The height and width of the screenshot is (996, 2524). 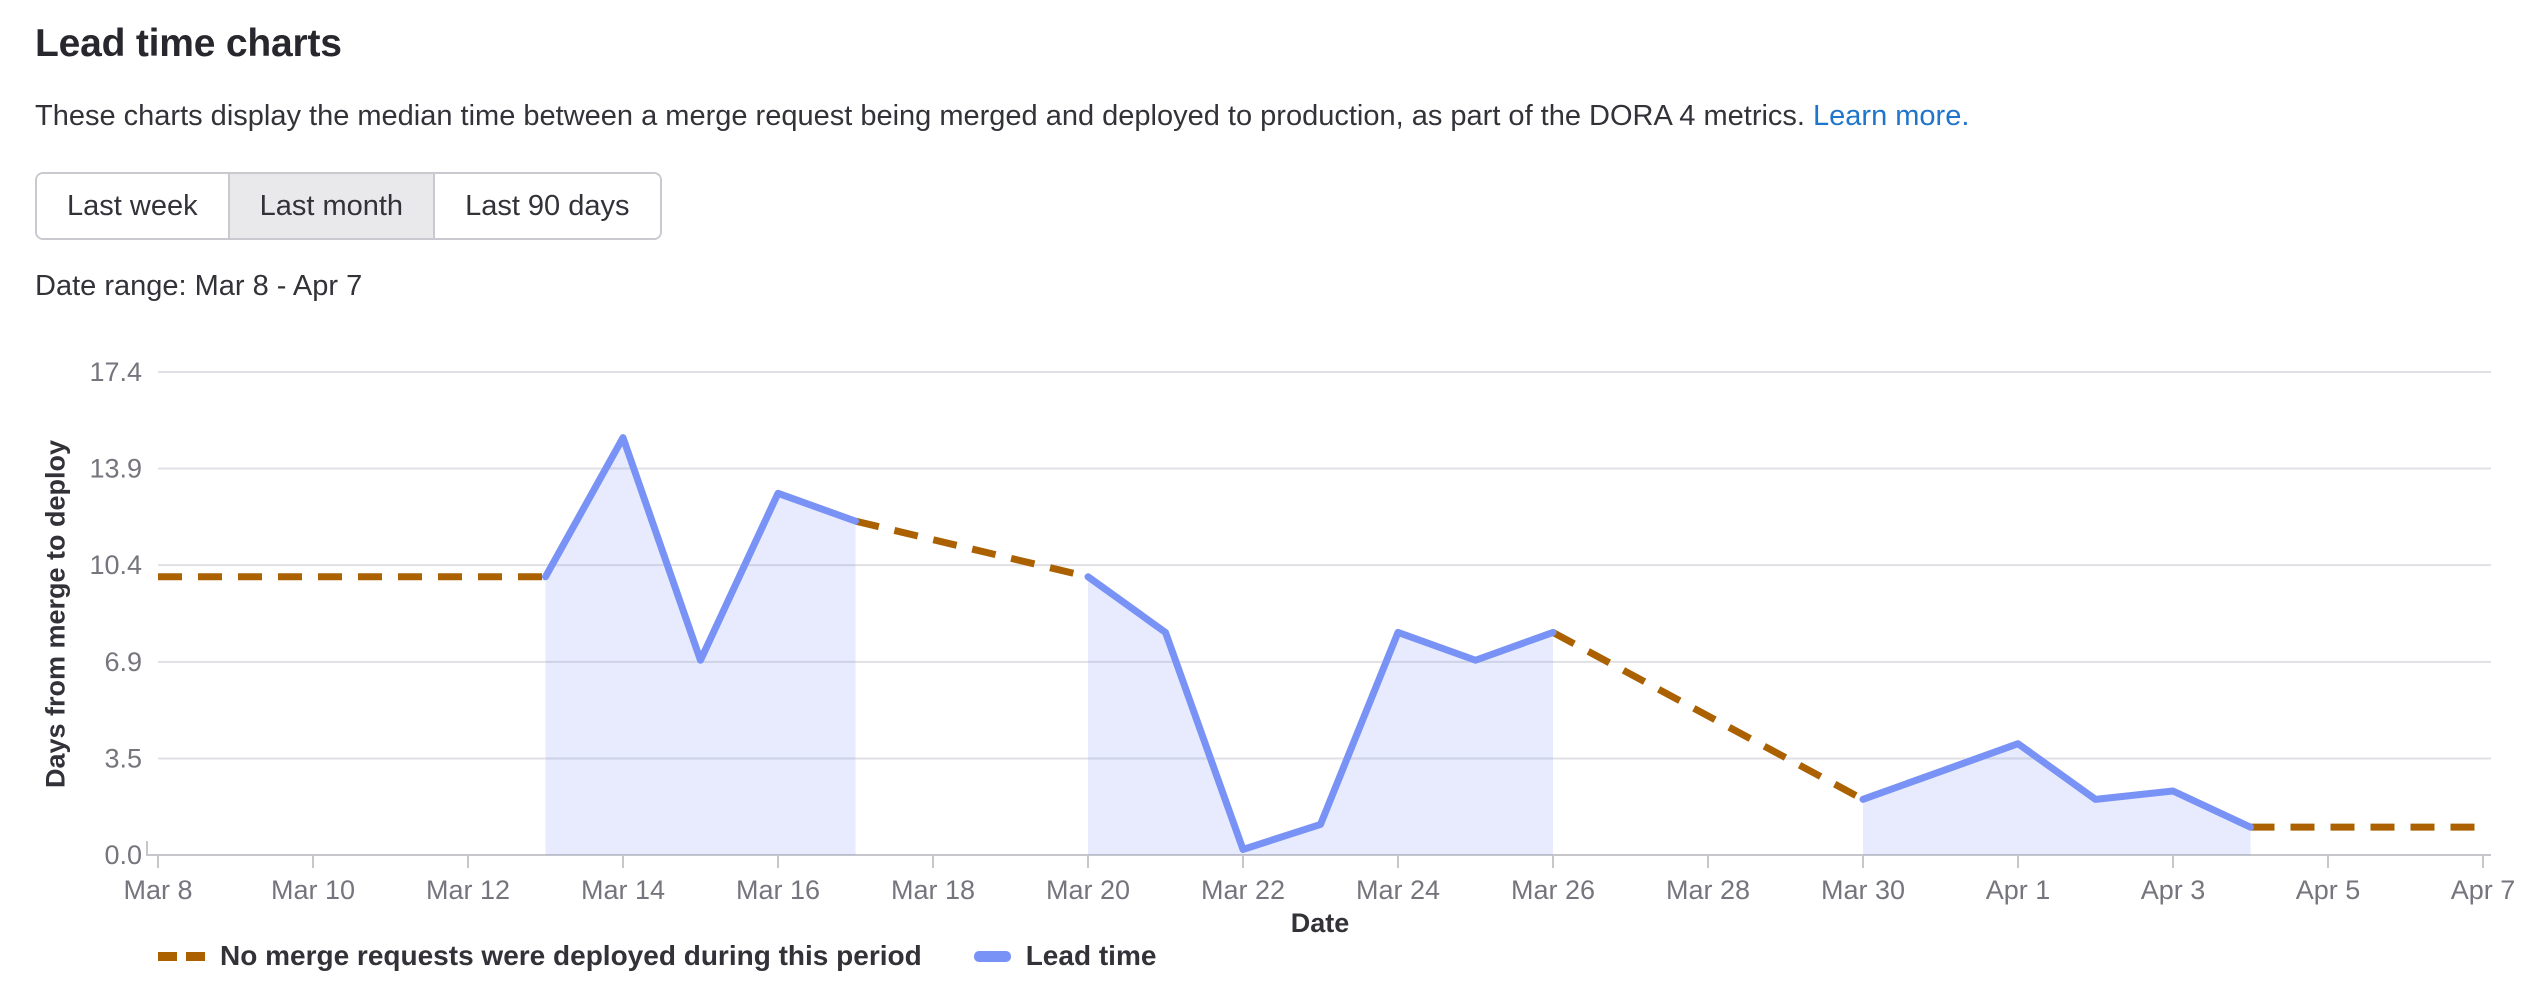 What do you see at coordinates (115, 372) in the screenshot?
I see `y-tick-label: 17.4` at bounding box center [115, 372].